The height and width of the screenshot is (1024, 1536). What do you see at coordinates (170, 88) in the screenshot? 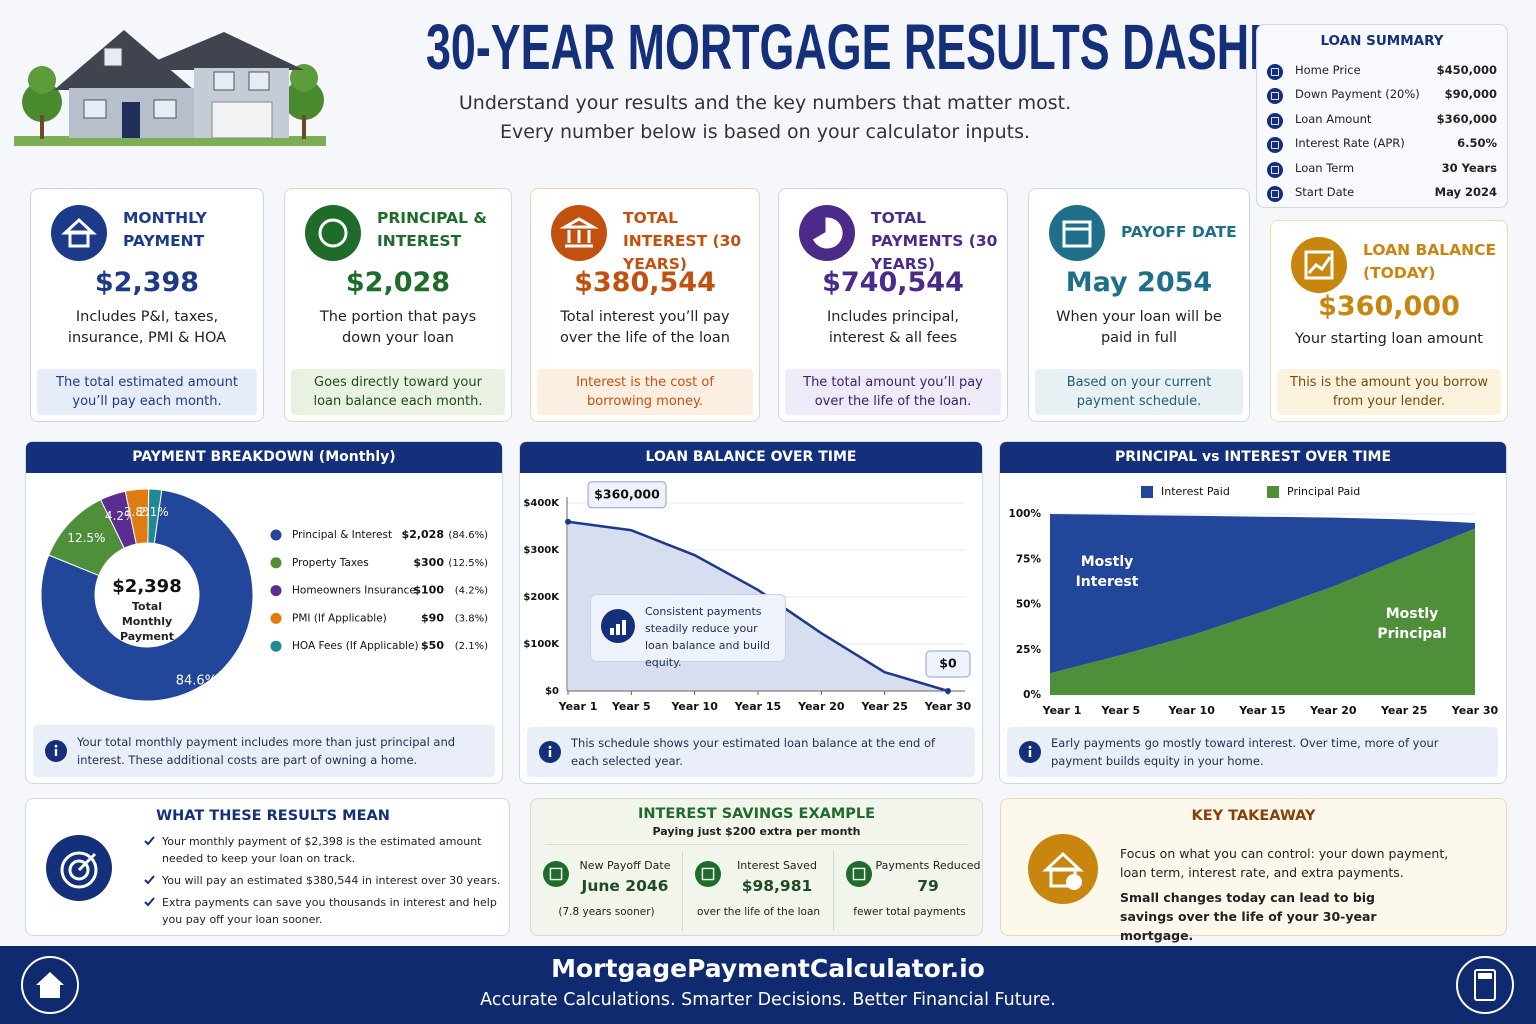
I see `house-illustration` at bounding box center [170, 88].